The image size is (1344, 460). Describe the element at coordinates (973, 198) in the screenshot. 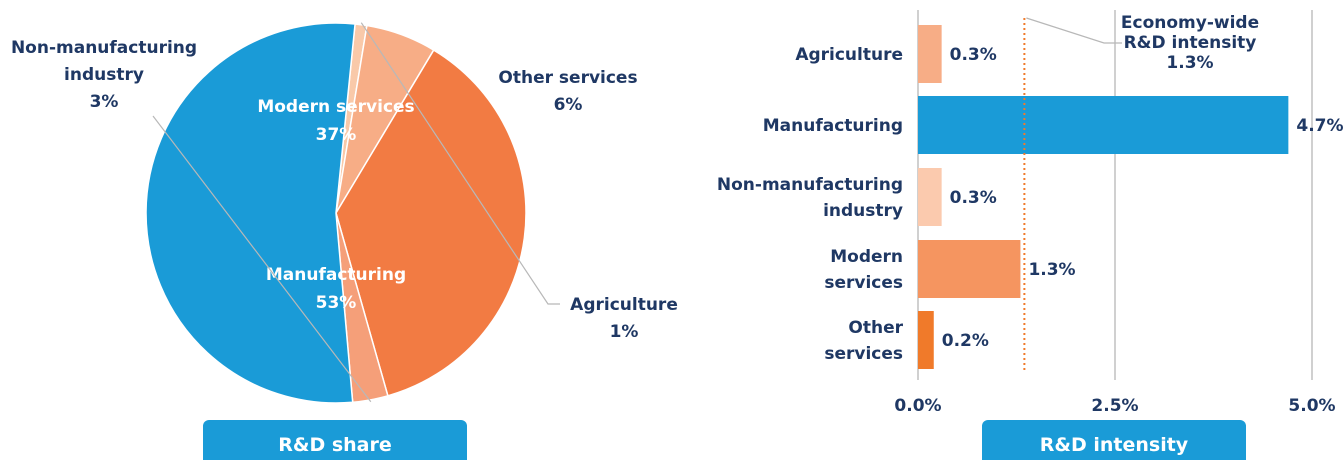

I see `bar-value-non-manufacturing-industry: 0.3%` at that location.